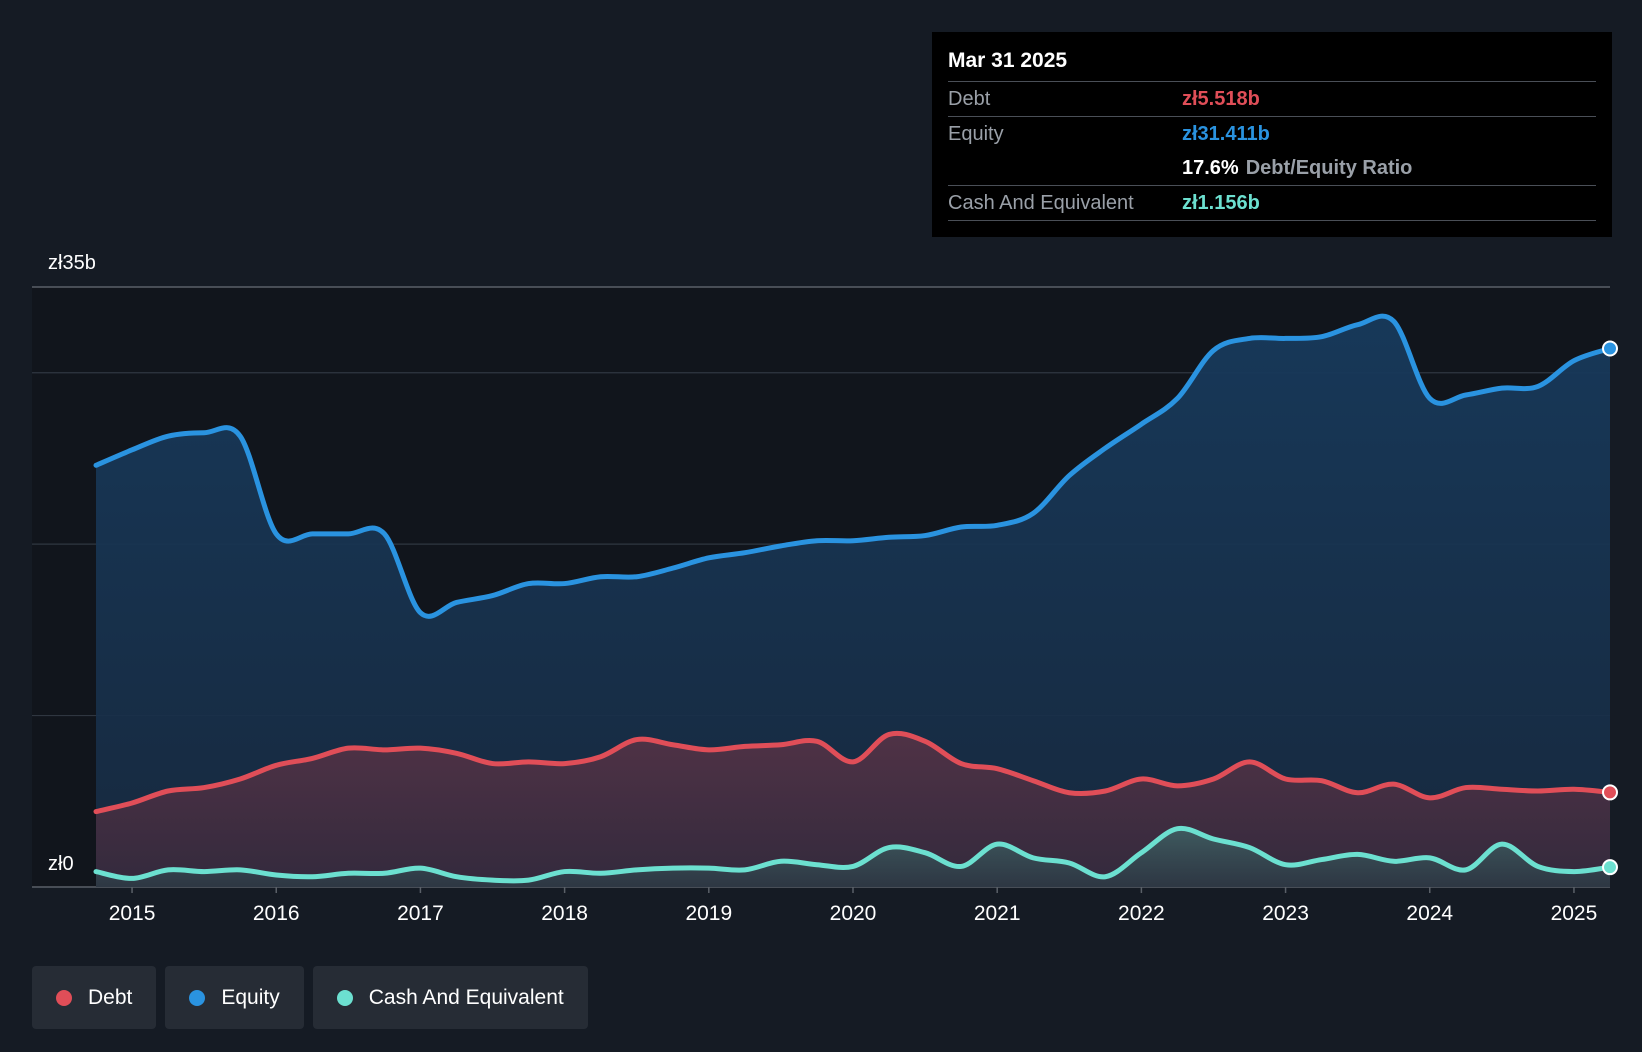  Describe the element at coordinates (1041, 203) in the screenshot. I see `tooltip-cash-label: Cash And Equivalent` at that location.